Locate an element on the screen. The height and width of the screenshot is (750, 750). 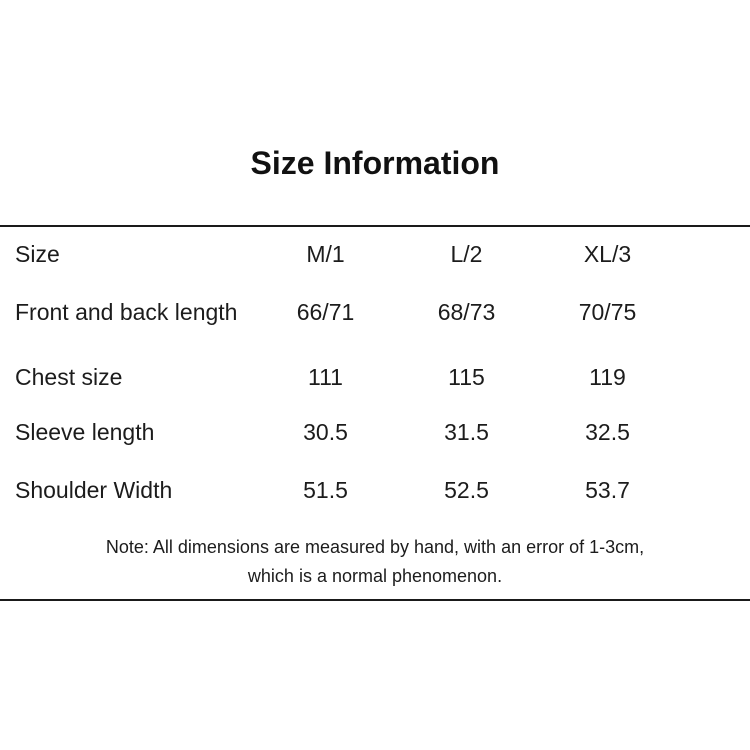
measurement-cell: 111 is located at coordinates (325, 376).